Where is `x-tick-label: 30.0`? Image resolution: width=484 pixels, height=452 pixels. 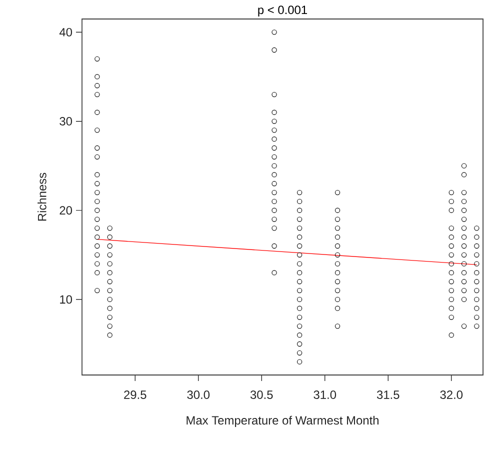
x-tick-label: 30.0 is located at coordinates (198, 394).